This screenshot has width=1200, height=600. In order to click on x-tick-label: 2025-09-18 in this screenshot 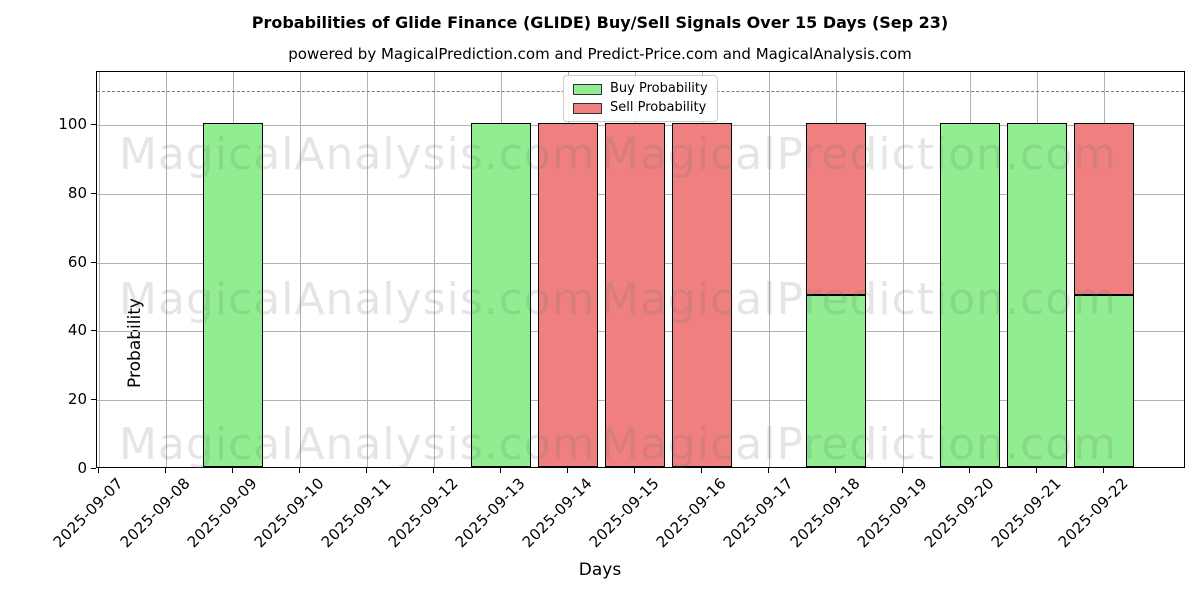, I will do `click(825, 513)`.